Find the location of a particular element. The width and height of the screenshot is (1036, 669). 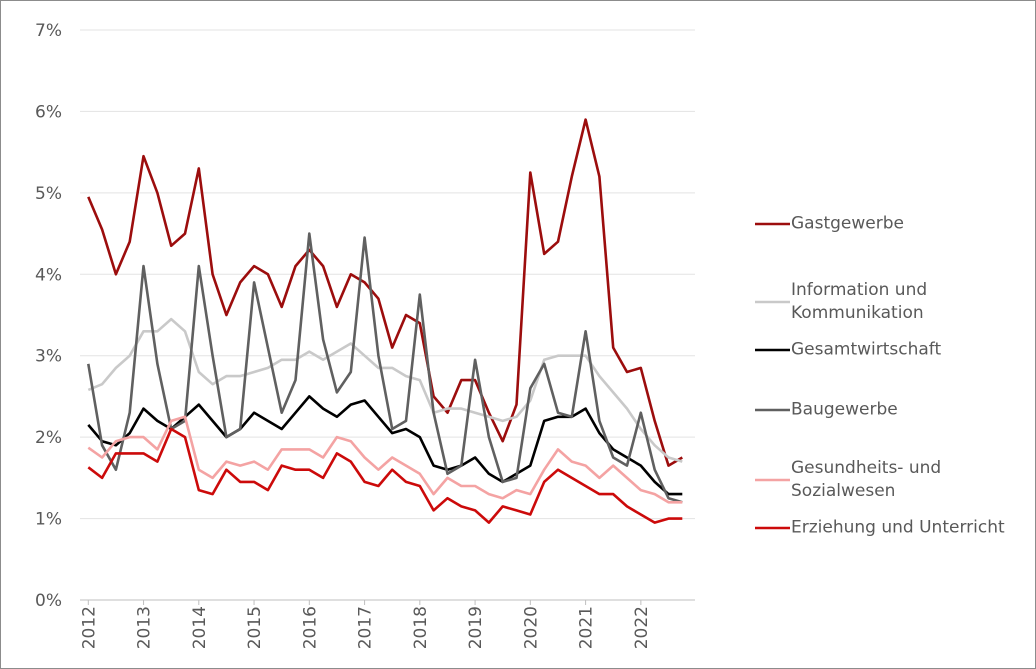

x-tick-label: 2019 is located at coordinates (476, 627).